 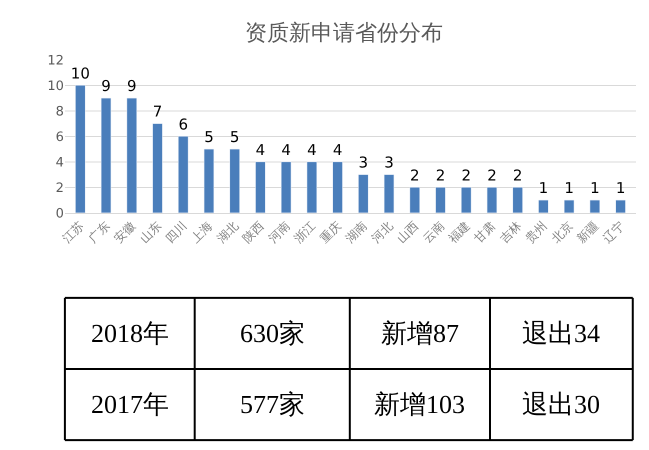 I want to click on x-tick-label: 河北, so click(x=382, y=232).